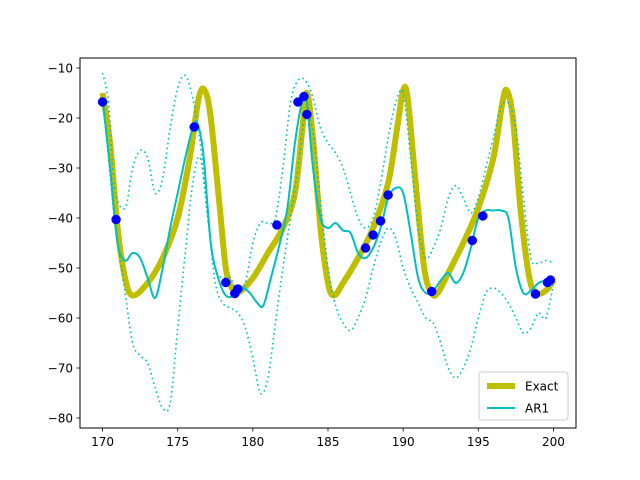 The width and height of the screenshot is (640, 480). I want to click on x-axis: 170 175 180 185 190 195 200, so click(328, 438).